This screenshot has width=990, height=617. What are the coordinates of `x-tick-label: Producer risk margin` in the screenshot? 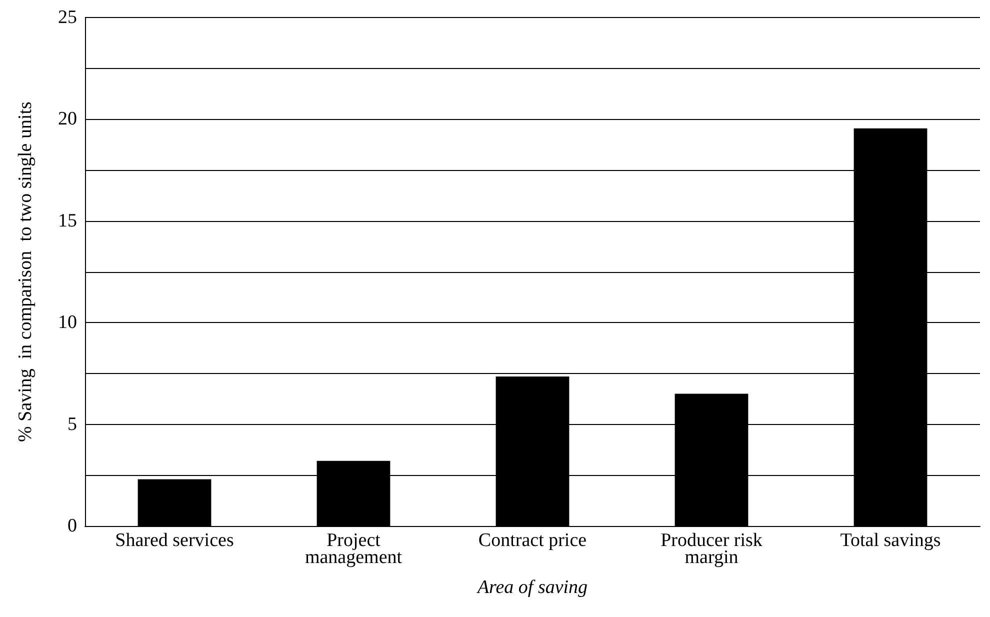 It's located at (711, 549).